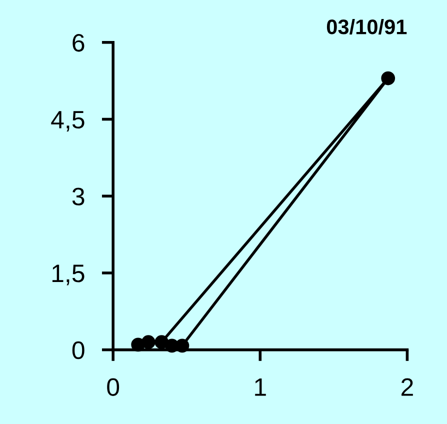 The width and height of the screenshot is (447, 424). I want to click on y-tick-label: 1,5, so click(68, 275).